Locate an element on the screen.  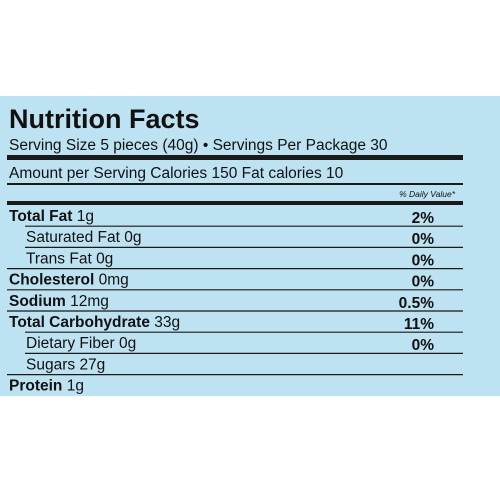
nutrient-line: Total Carbohydrate 33g is located at coordinates (94, 322).